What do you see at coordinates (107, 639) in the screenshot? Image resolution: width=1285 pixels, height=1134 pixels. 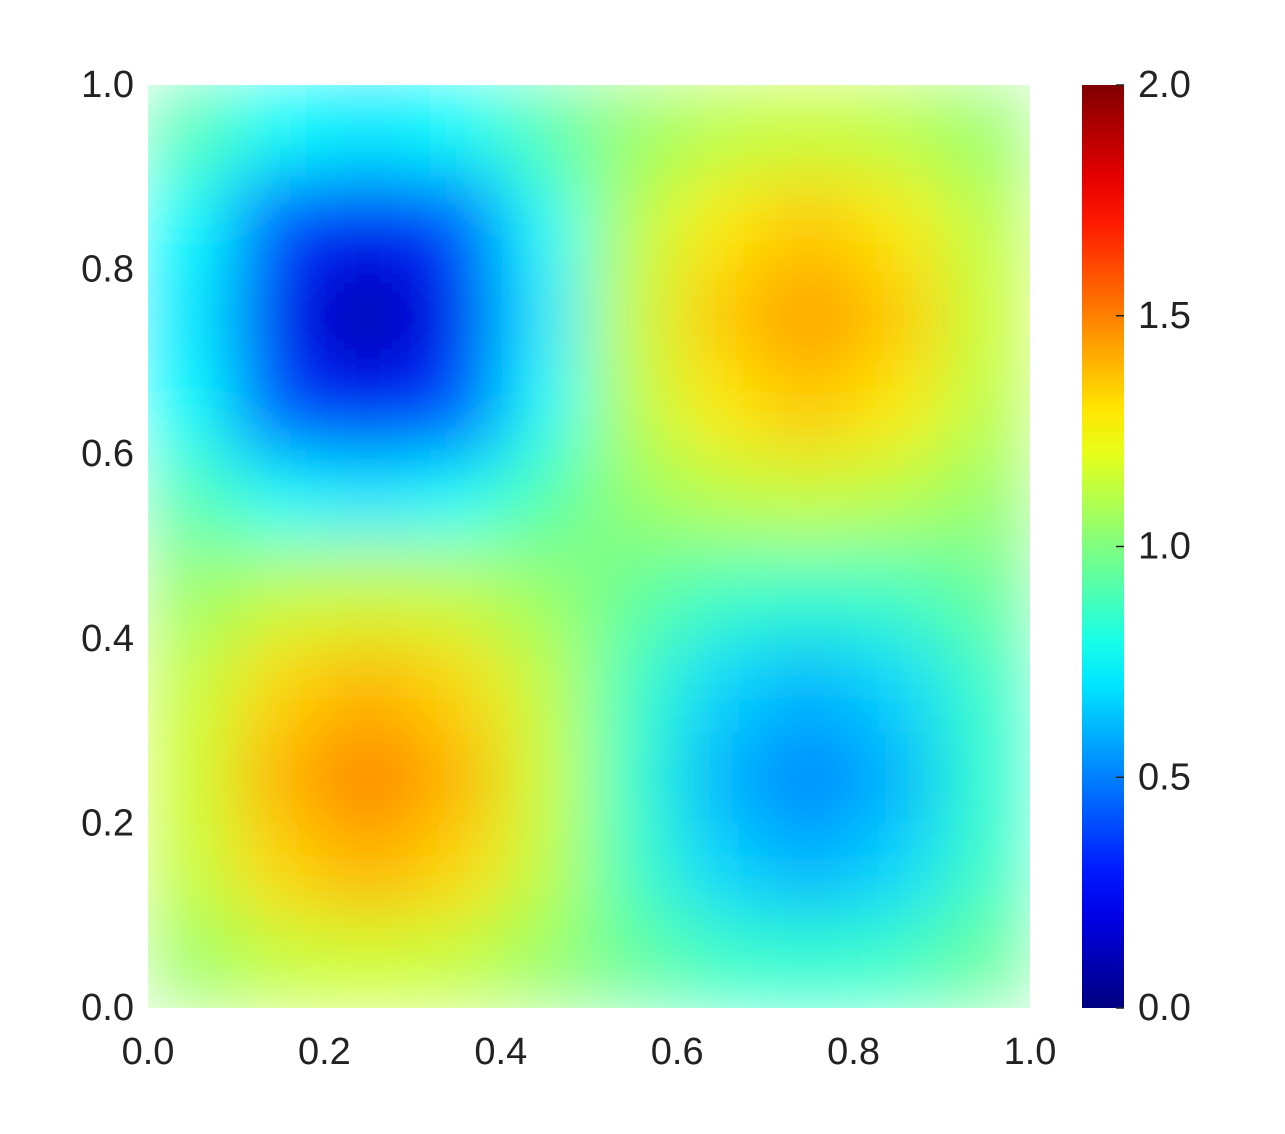 I see `y-tick-label: 0.4` at bounding box center [107, 639].